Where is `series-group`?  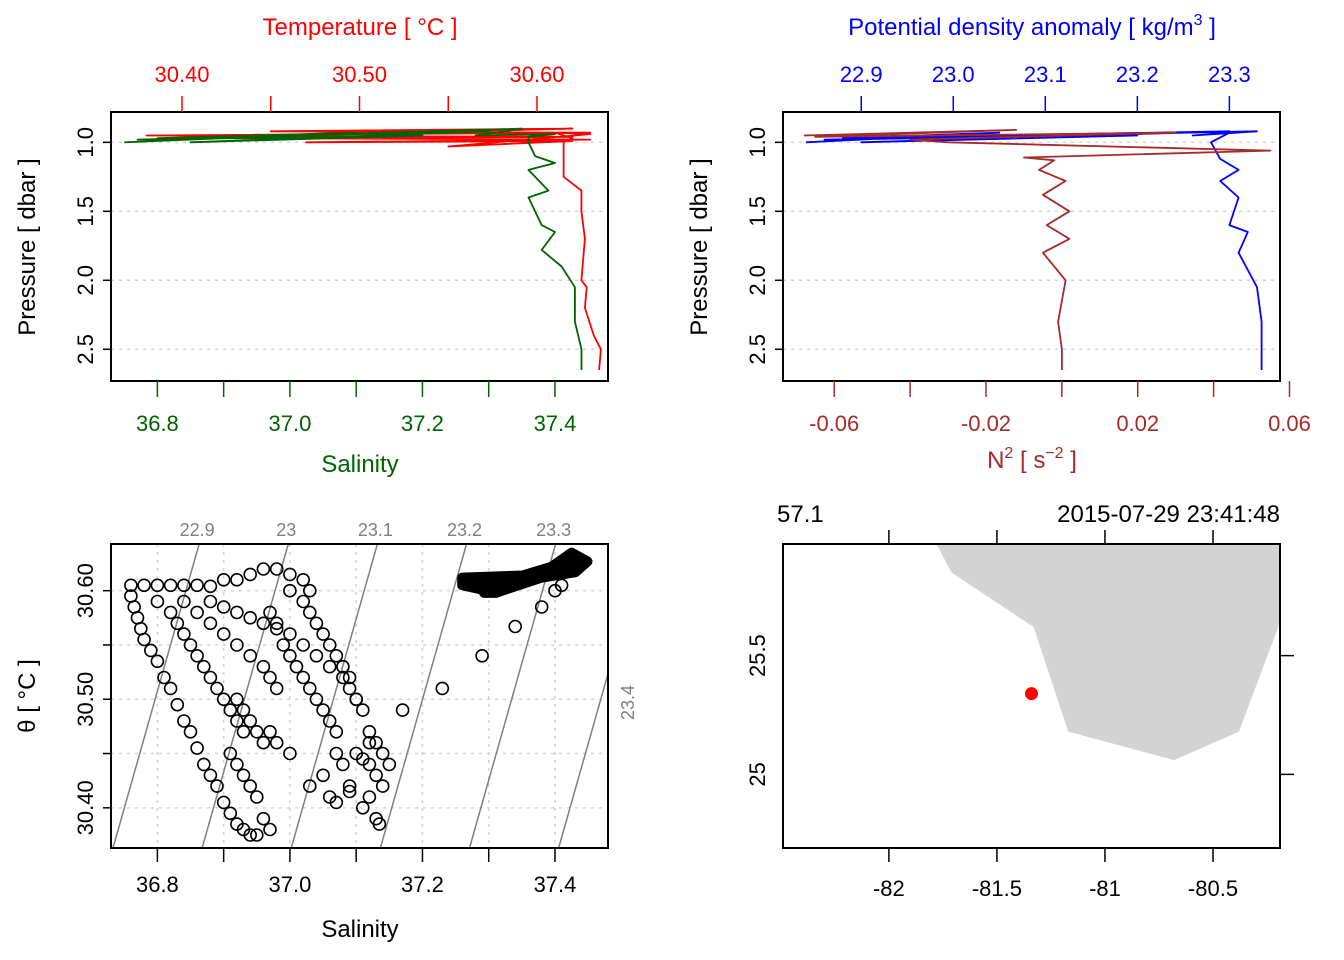 series-group is located at coordinates (363, 249).